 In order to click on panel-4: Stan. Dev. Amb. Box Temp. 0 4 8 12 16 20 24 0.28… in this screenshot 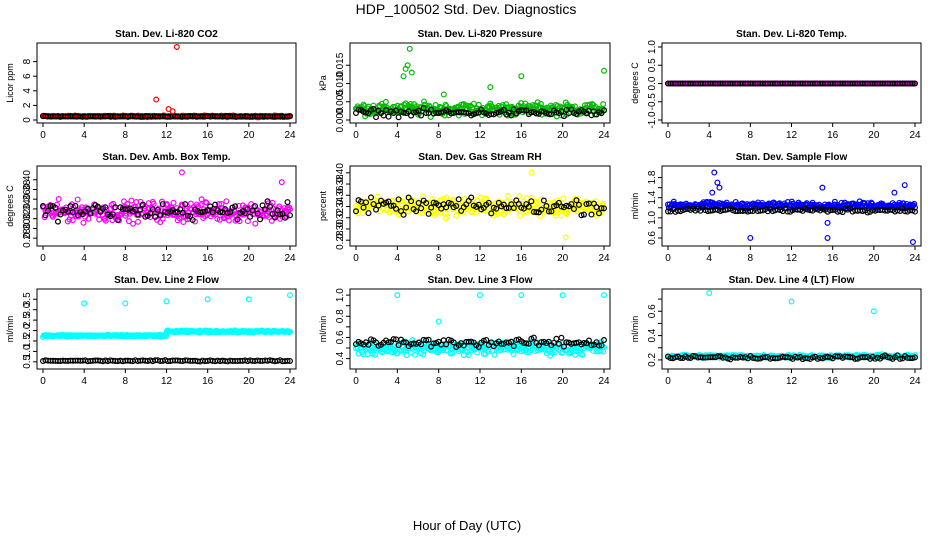, I will do `click(151, 208)`.